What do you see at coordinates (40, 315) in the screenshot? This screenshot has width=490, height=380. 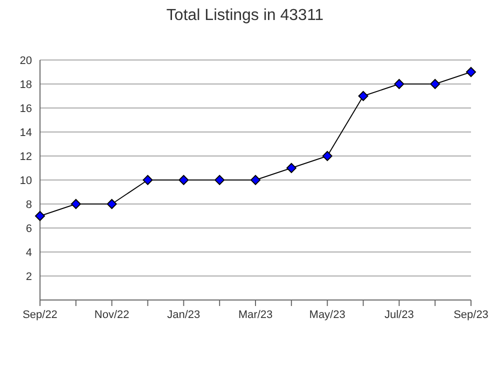 I see `x-tick-label: Sep/22` at bounding box center [40, 315].